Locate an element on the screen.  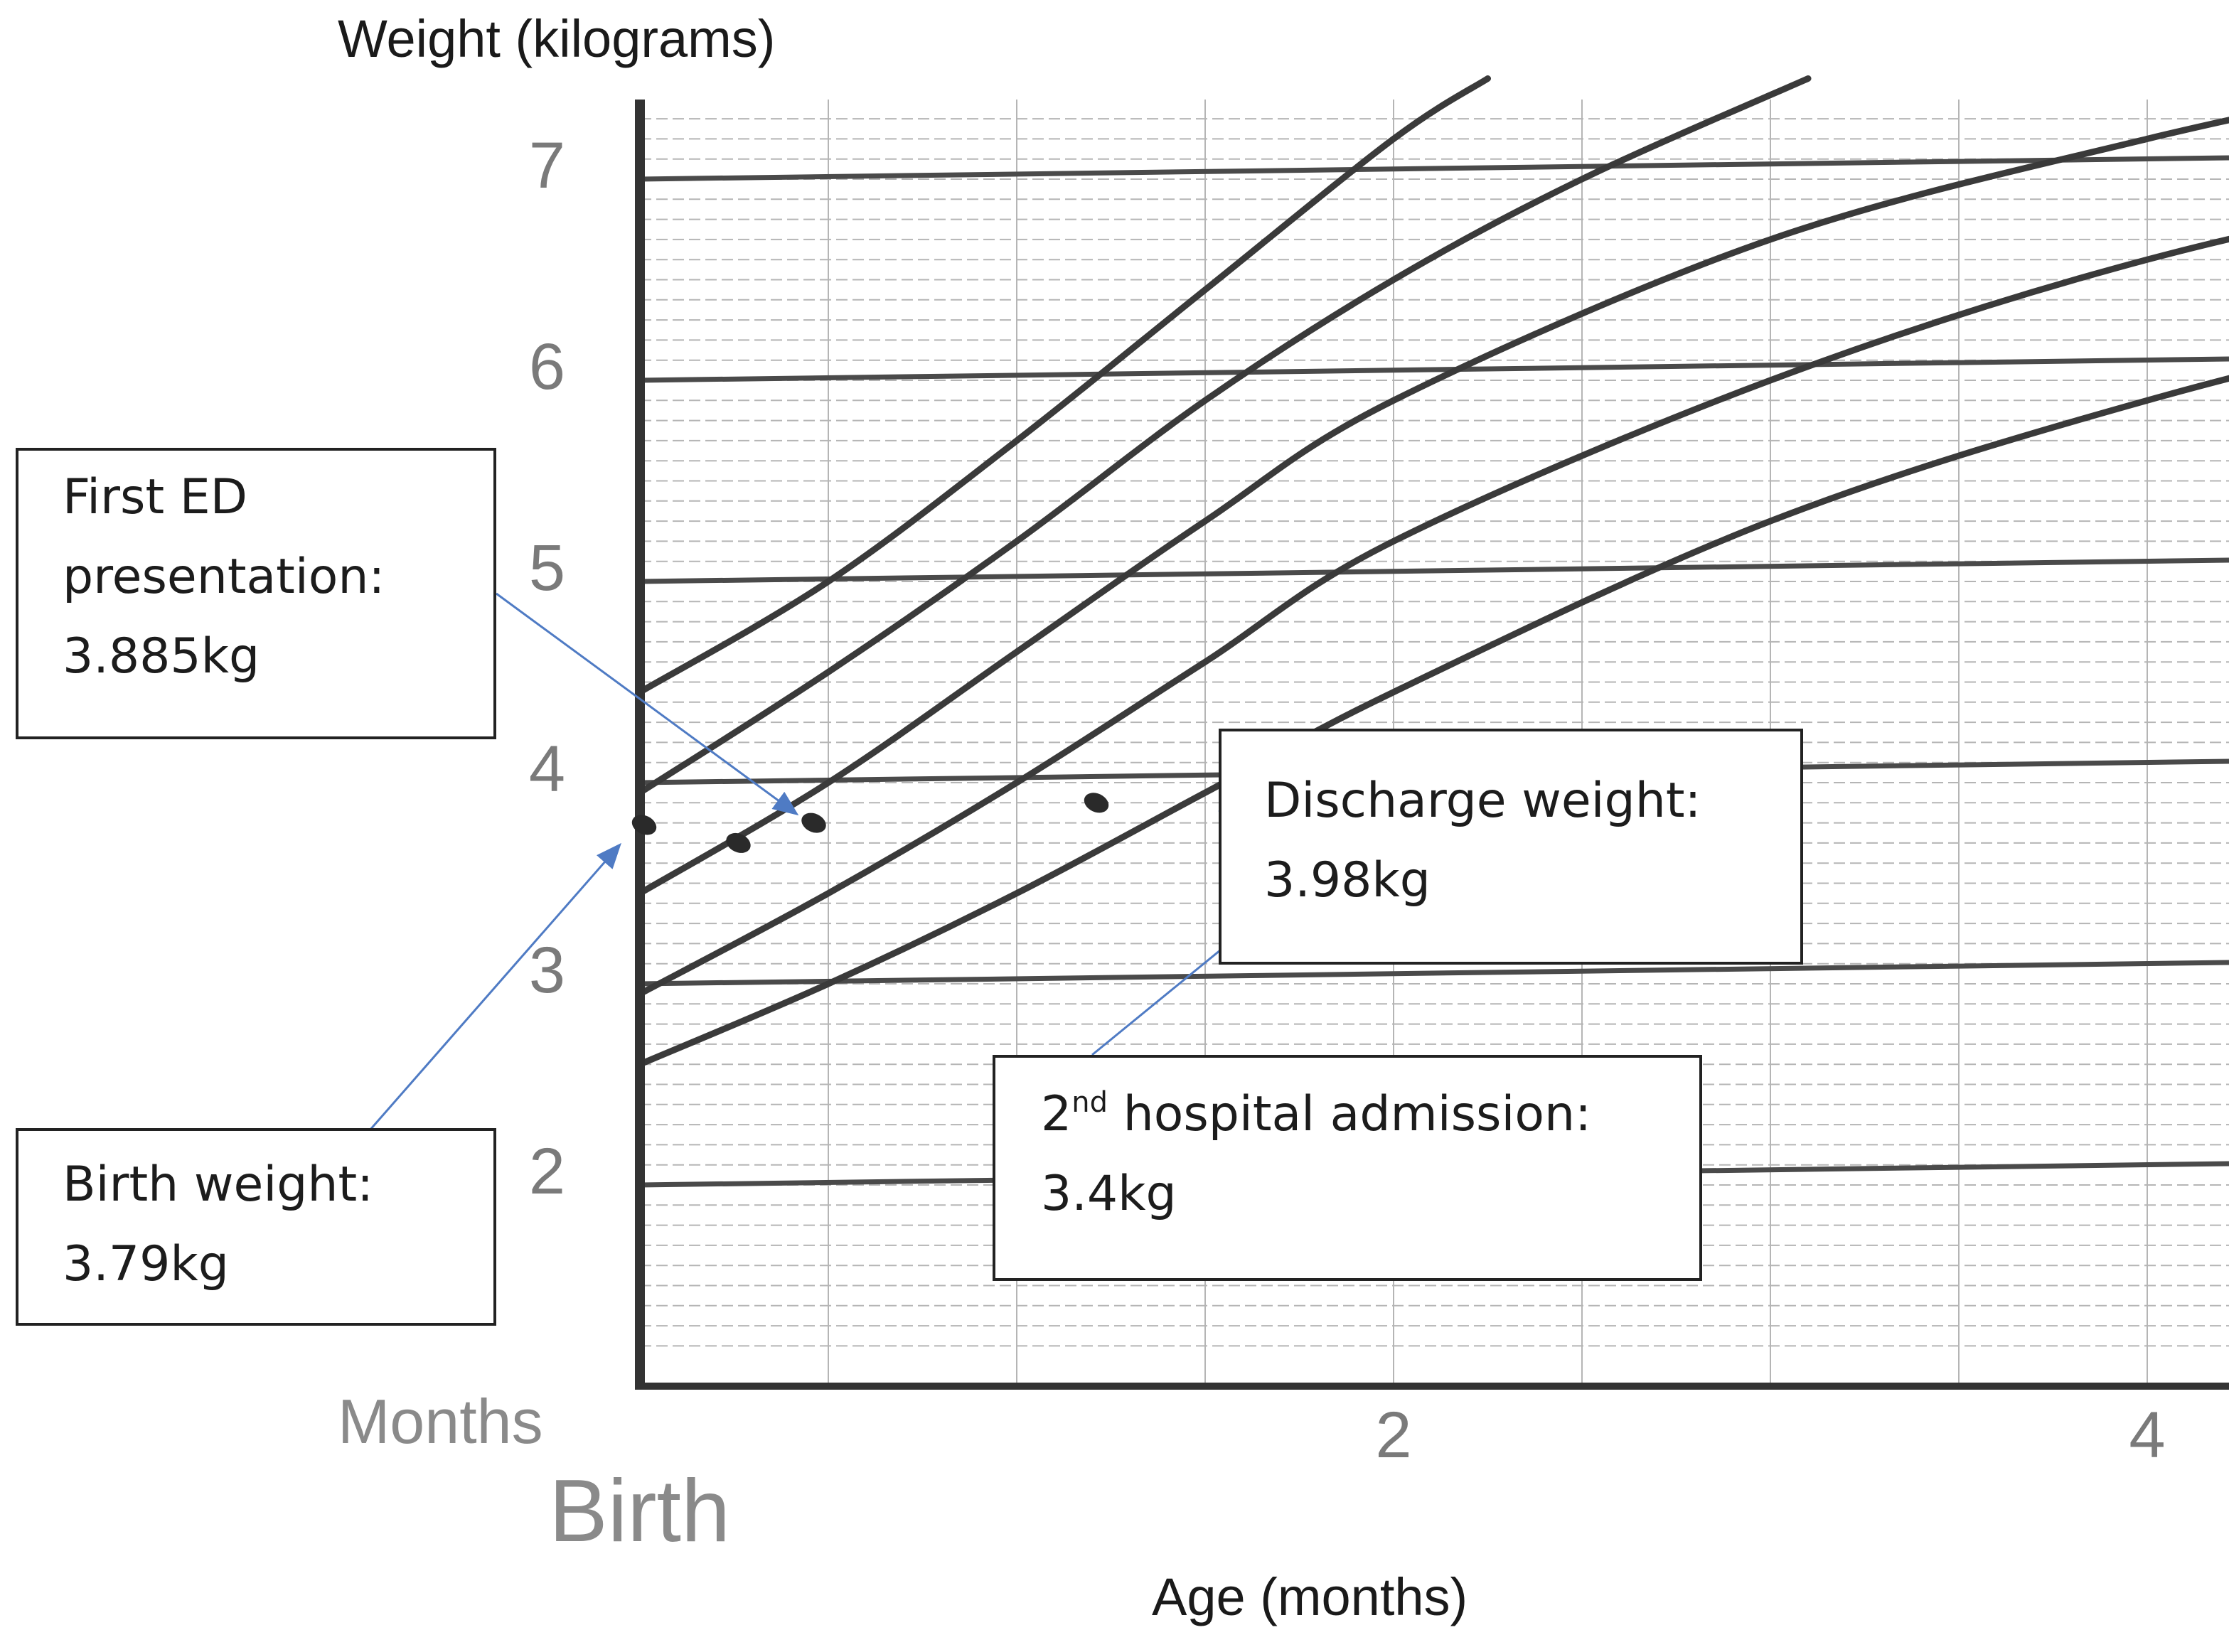
arrow-birth is located at coordinates (494, 986).